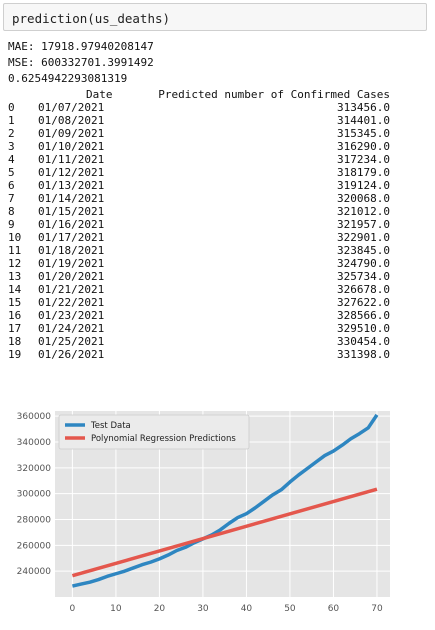  I want to click on x-tick-label: 50, so click(290, 609).